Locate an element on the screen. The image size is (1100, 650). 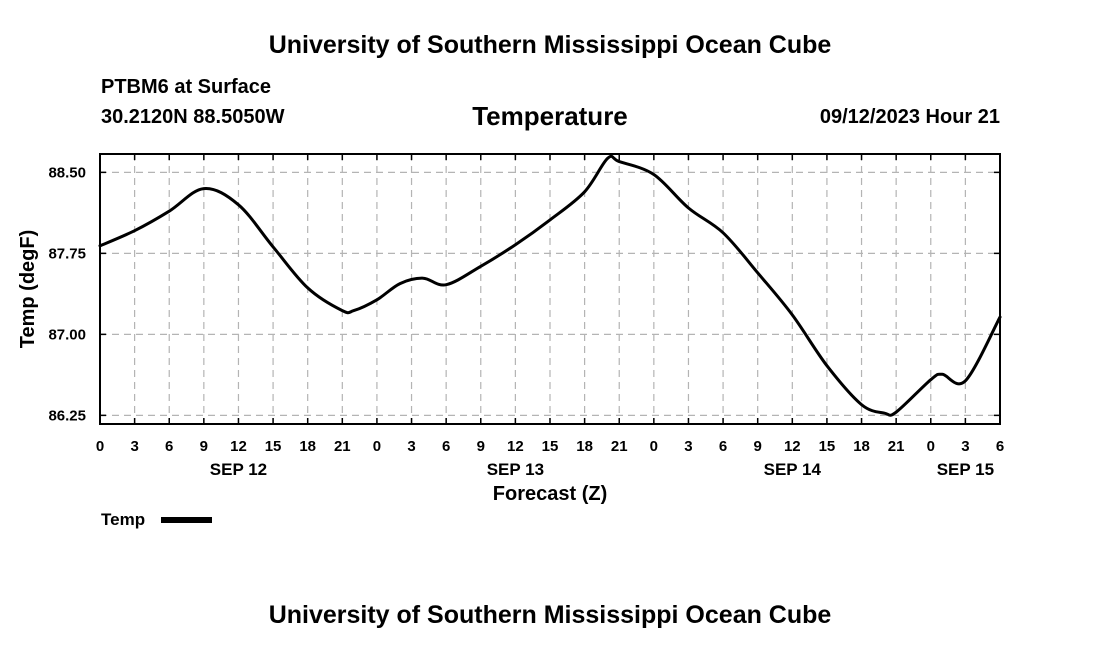
panel-title: Temperature is located at coordinates (550, 116).